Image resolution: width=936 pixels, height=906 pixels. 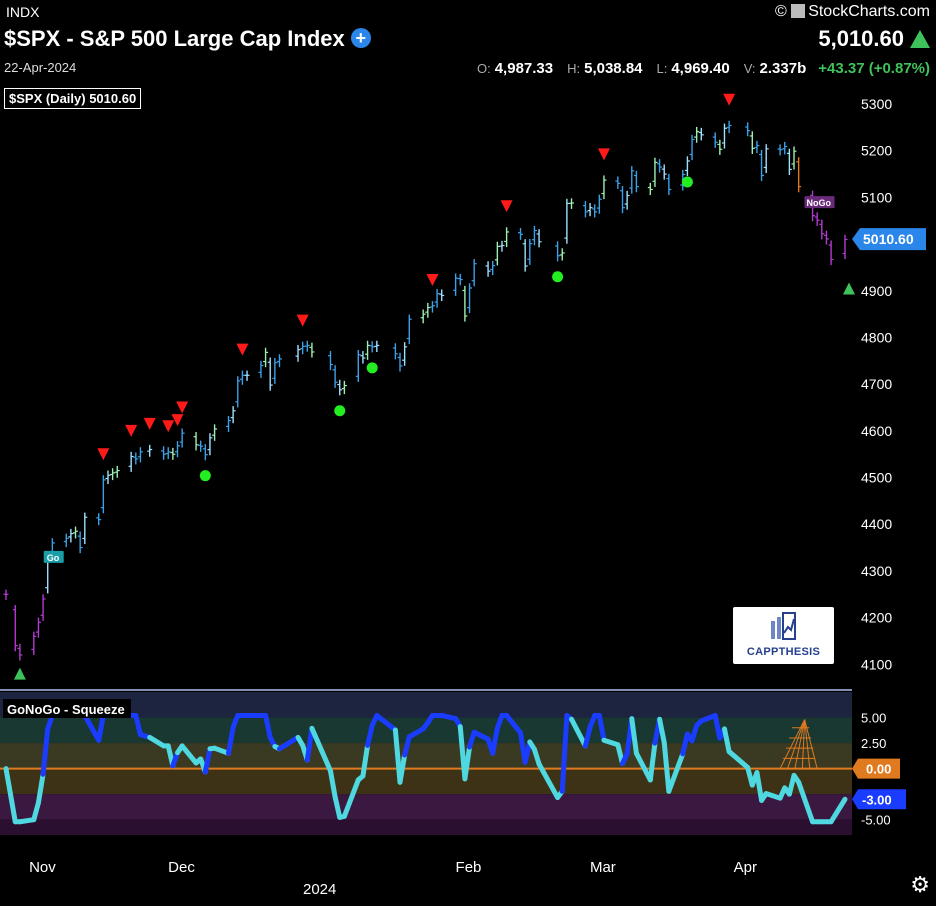 I want to click on green-up-marker, so click(x=19, y=673).